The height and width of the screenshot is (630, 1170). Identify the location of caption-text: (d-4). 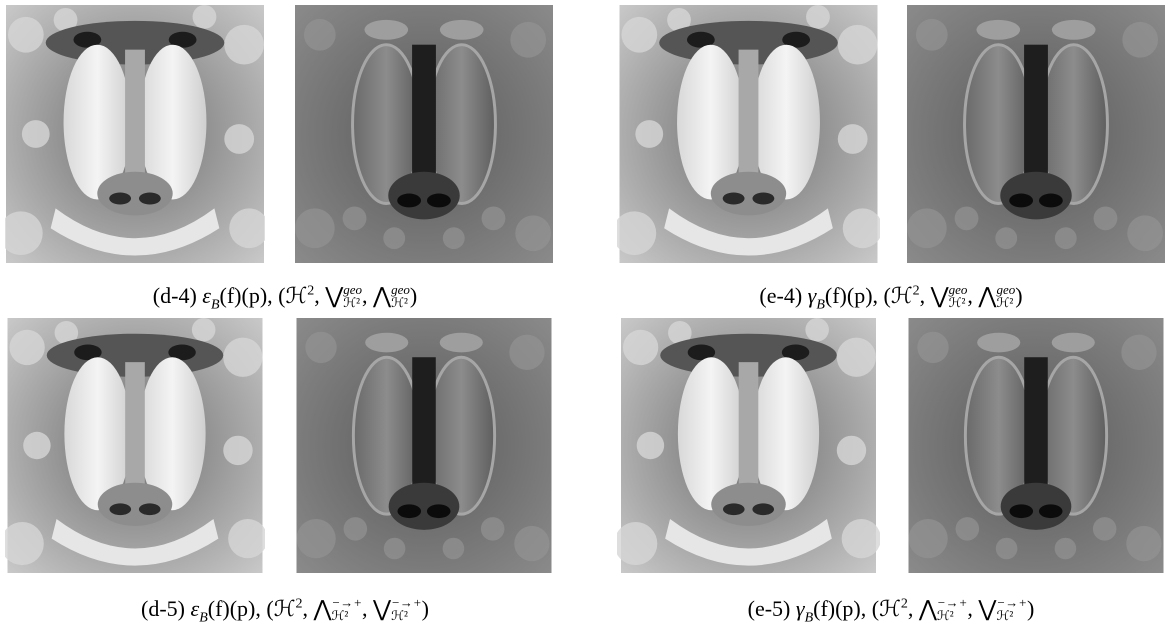
(177, 295).